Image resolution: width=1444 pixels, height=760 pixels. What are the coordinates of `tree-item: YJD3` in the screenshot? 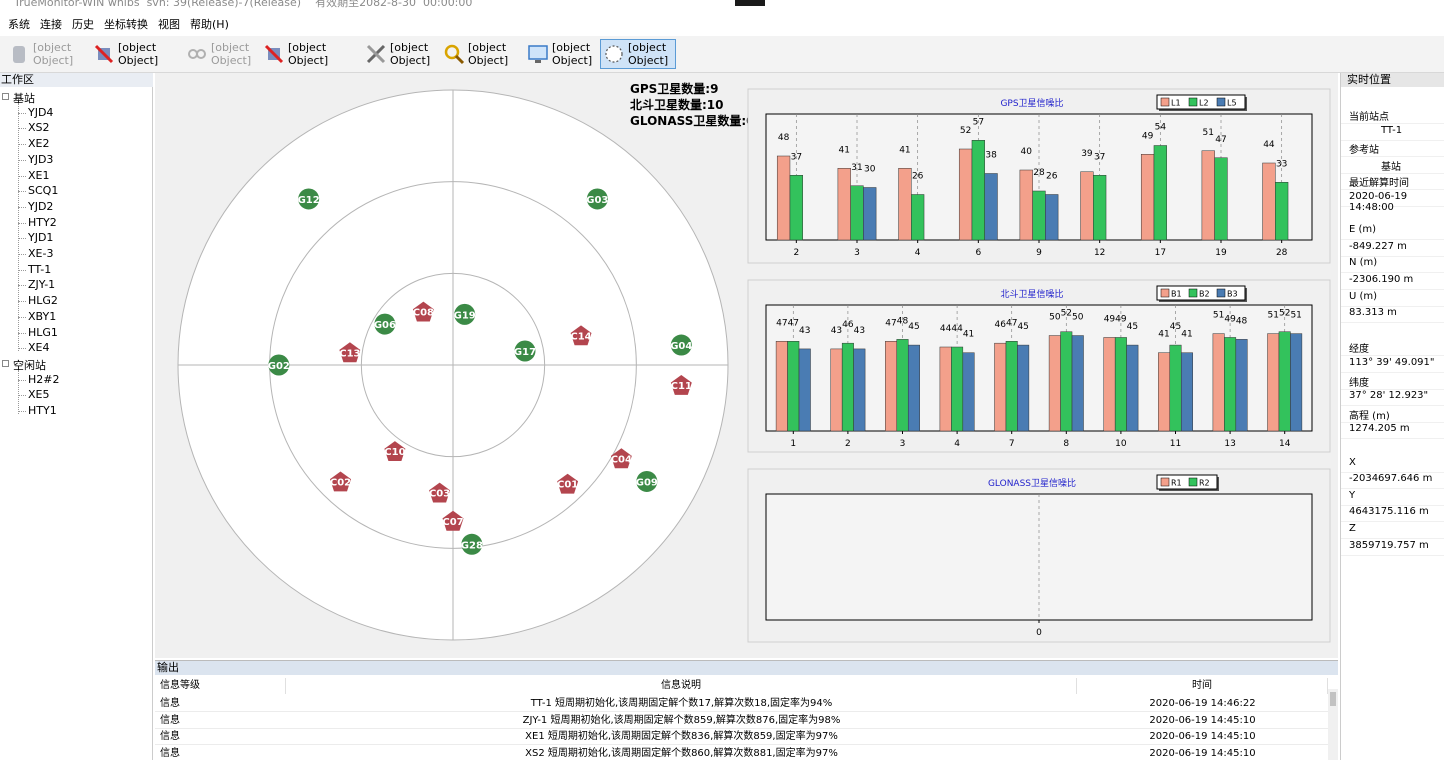 It's located at (41, 159).